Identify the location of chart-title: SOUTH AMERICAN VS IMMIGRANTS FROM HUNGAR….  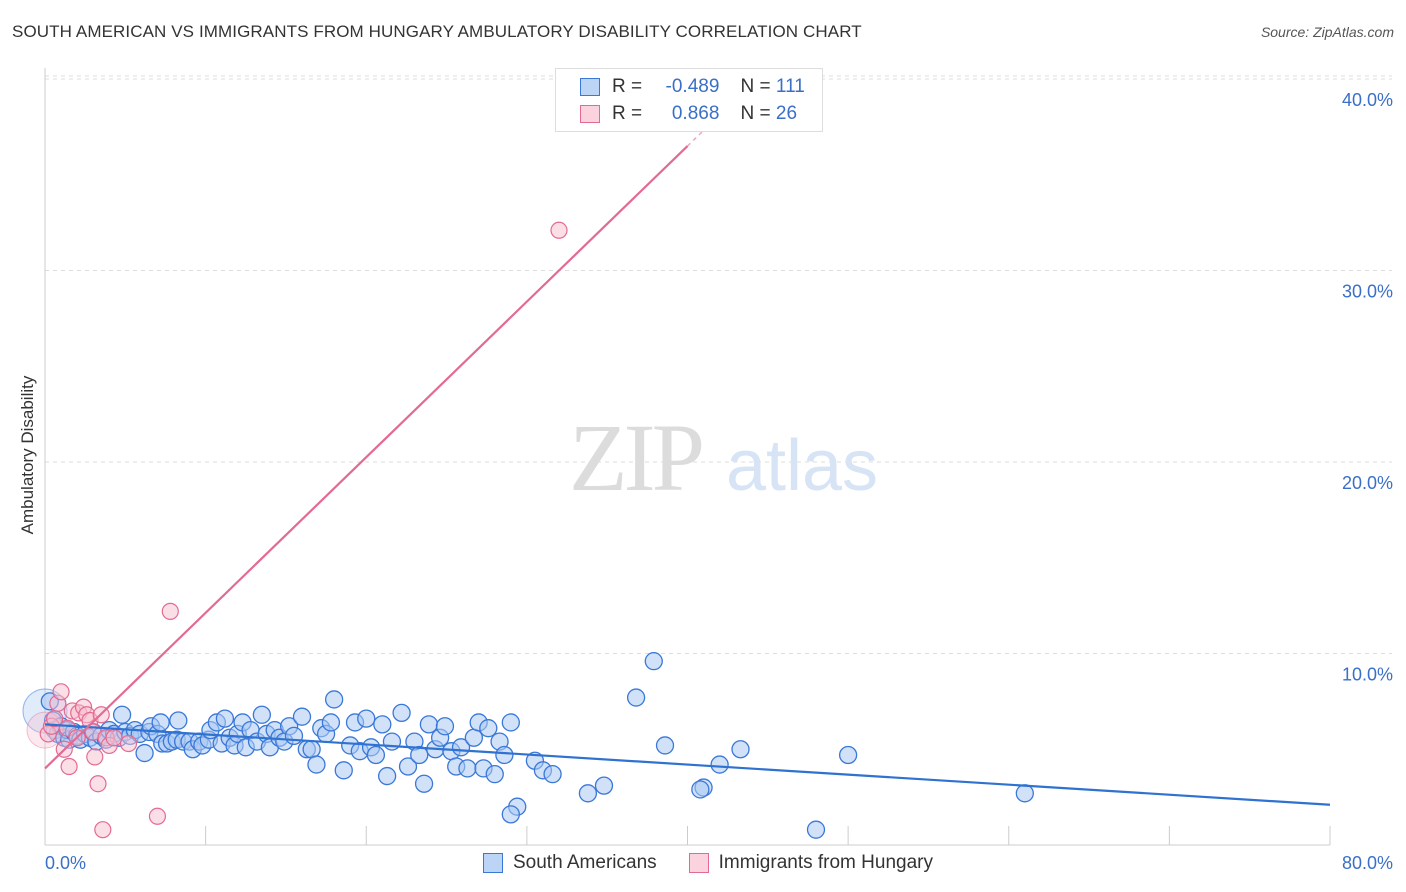
(437, 31).